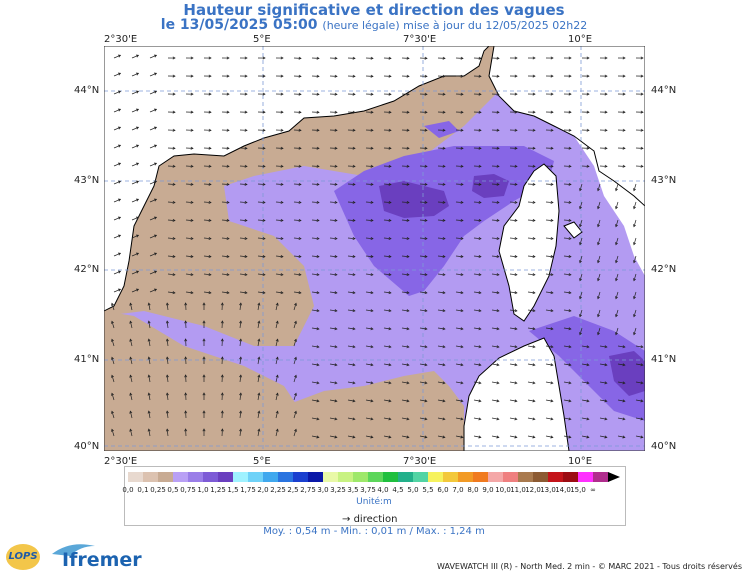 The image size is (748, 576). What do you see at coordinates (87, 446) in the screenshot?
I see `lat-label-left-40: 40°N` at bounding box center [87, 446].